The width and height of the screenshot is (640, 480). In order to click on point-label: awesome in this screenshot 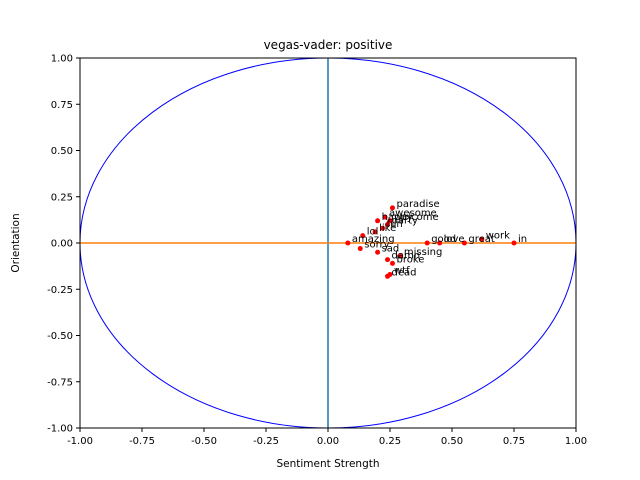, I will do `click(413, 213)`.